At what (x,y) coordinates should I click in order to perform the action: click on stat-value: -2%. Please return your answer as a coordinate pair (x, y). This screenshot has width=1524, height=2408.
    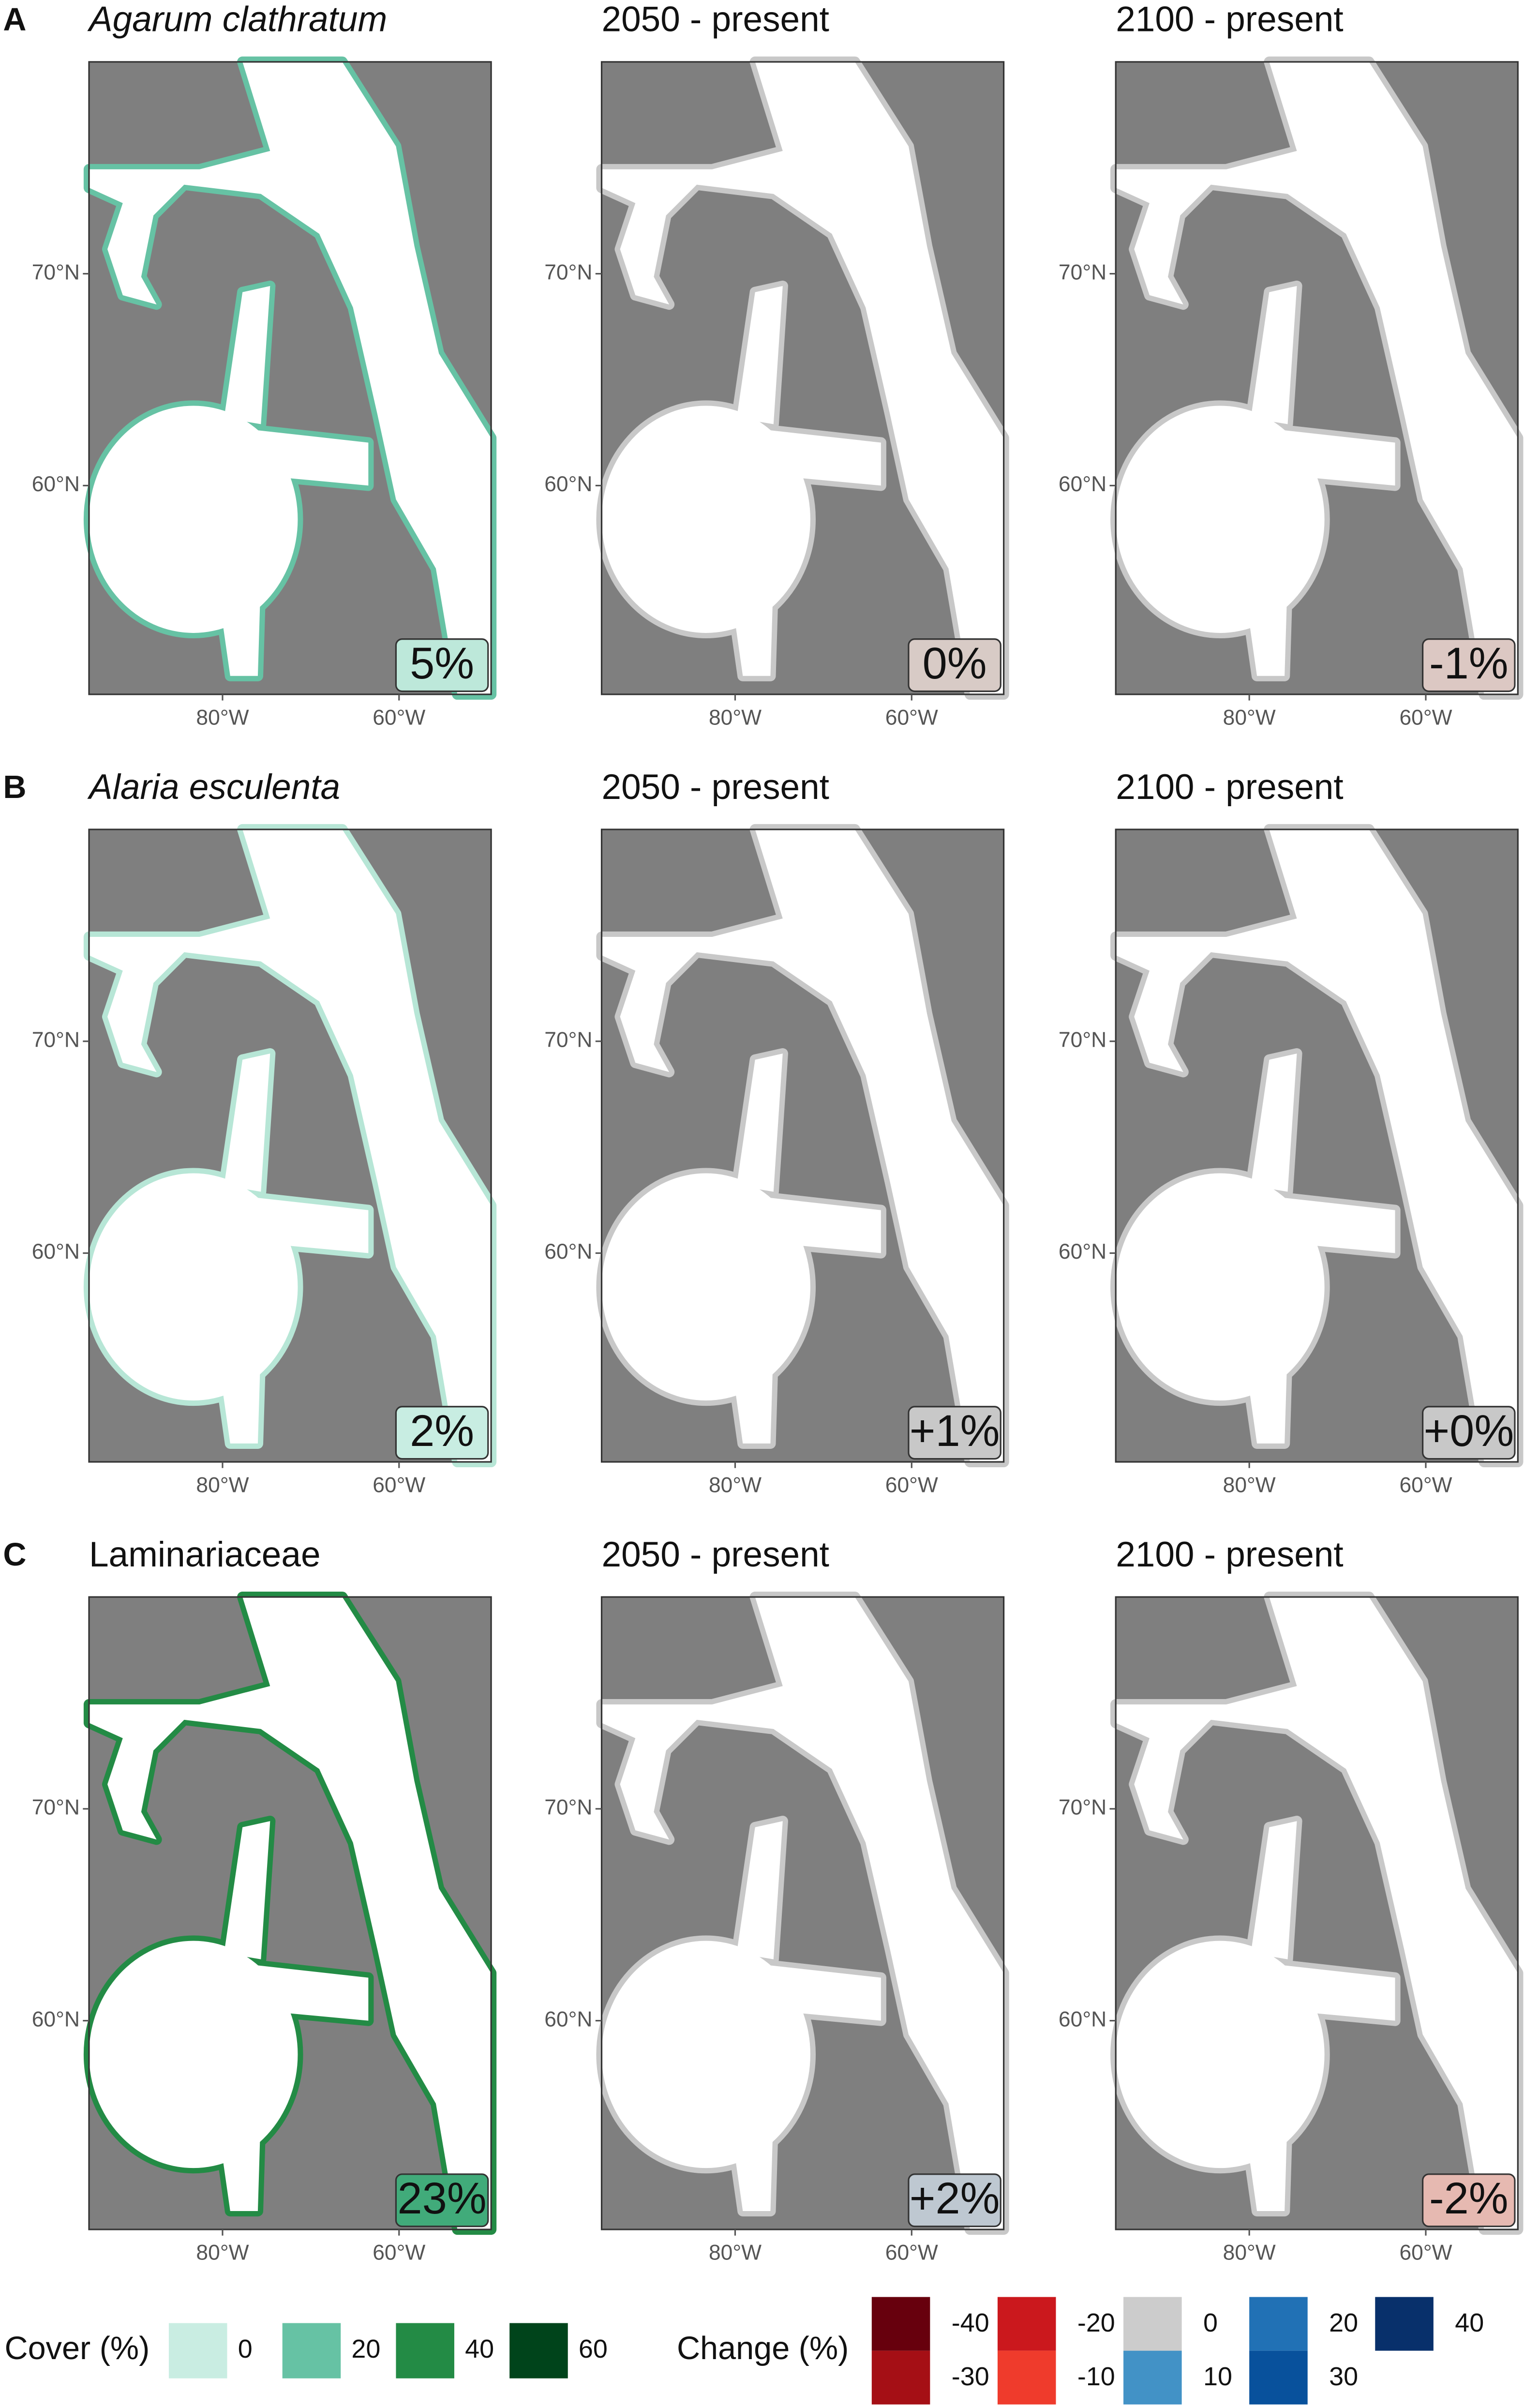
    Looking at the image, I should click on (1469, 2198).